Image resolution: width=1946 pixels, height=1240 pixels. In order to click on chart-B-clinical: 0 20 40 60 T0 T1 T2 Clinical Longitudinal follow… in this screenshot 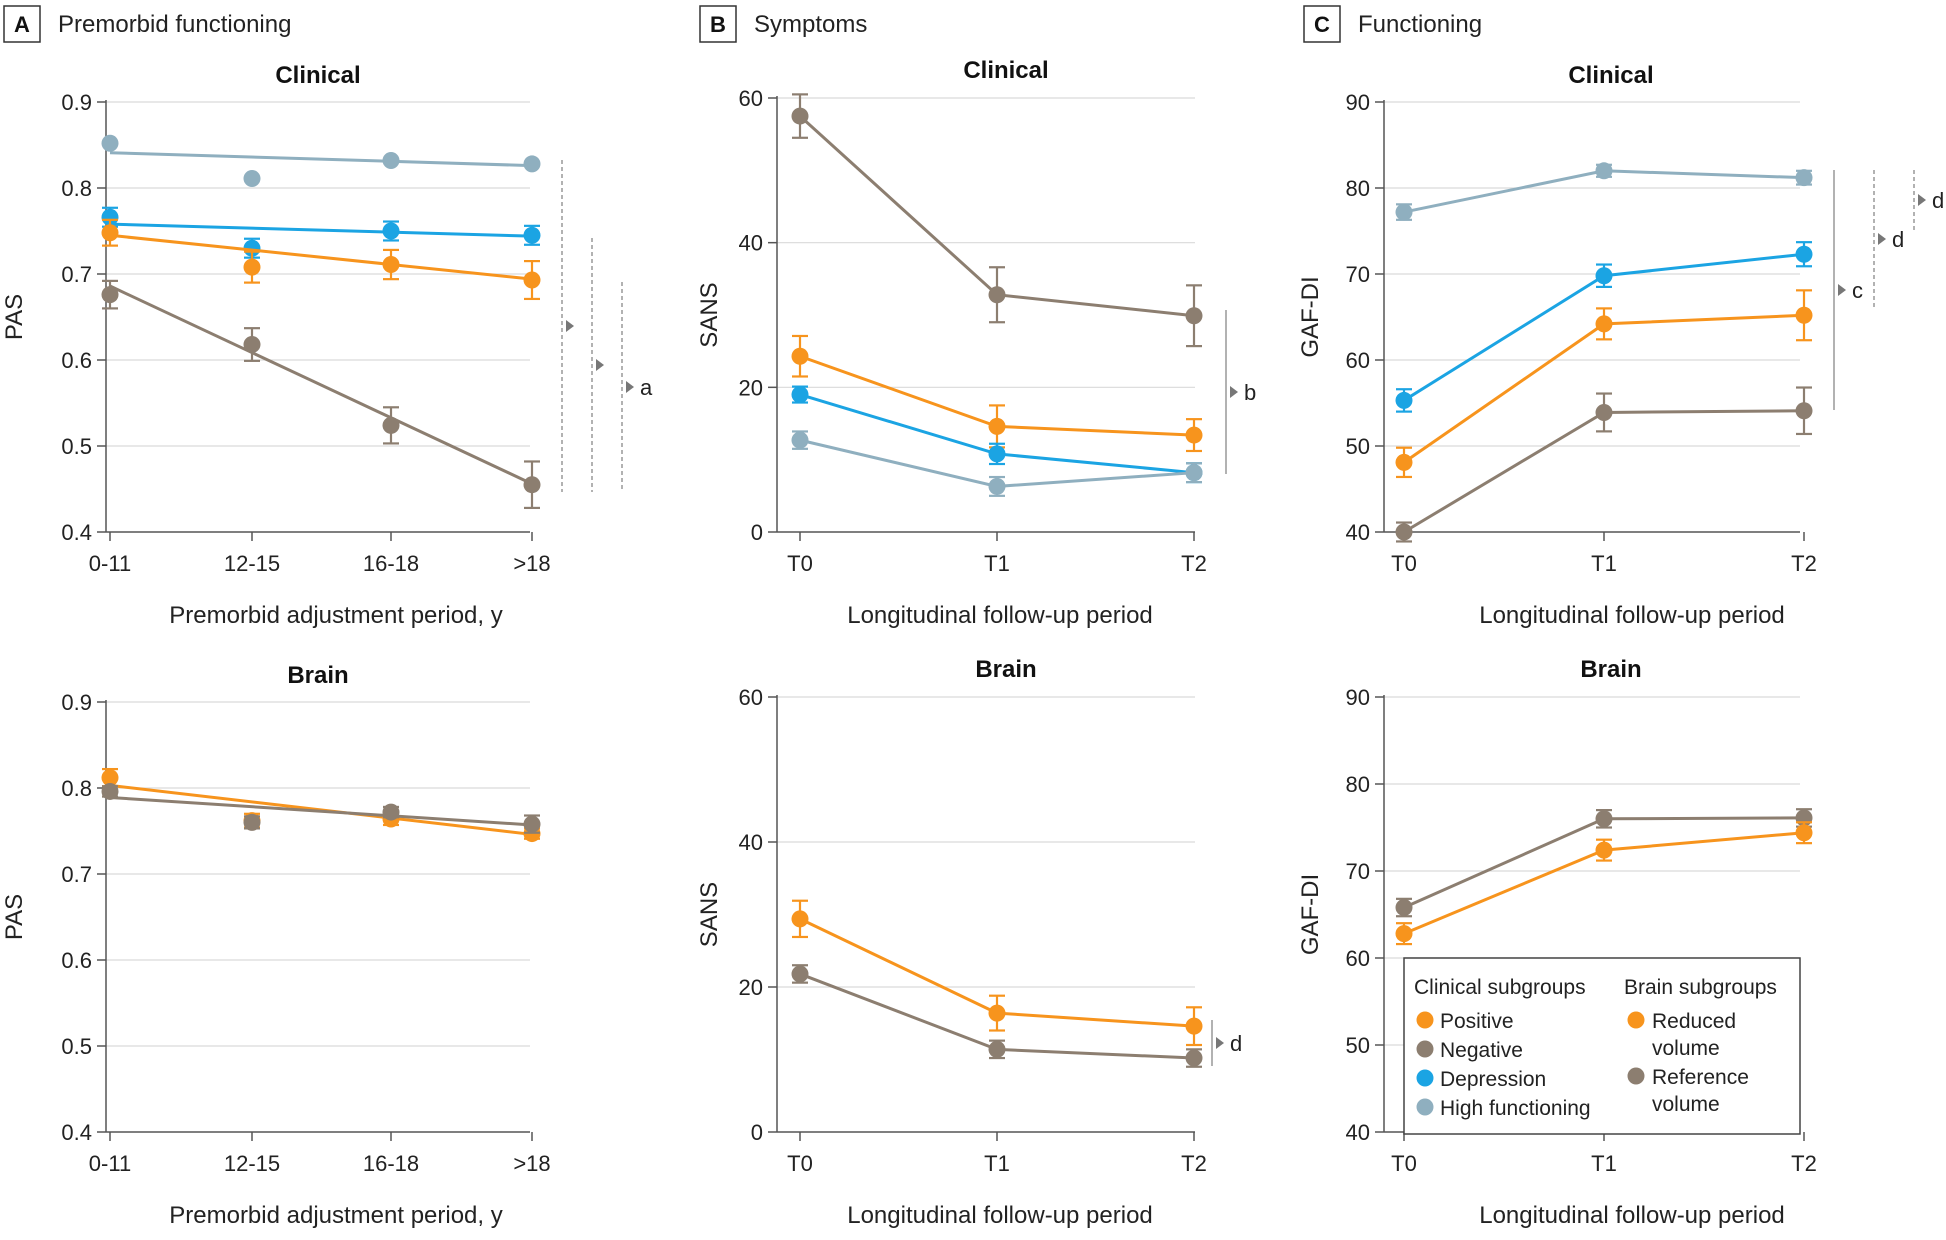, I will do `click(951, 343)`.